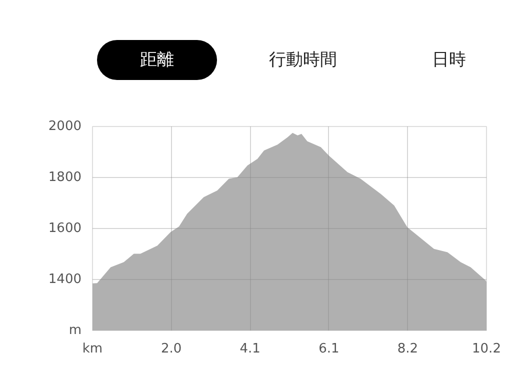 The height and width of the screenshot is (387, 530). What do you see at coordinates (65, 228) in the screenshot?
I see `y-tick-label: 1600` at bounding box center [65, 228].